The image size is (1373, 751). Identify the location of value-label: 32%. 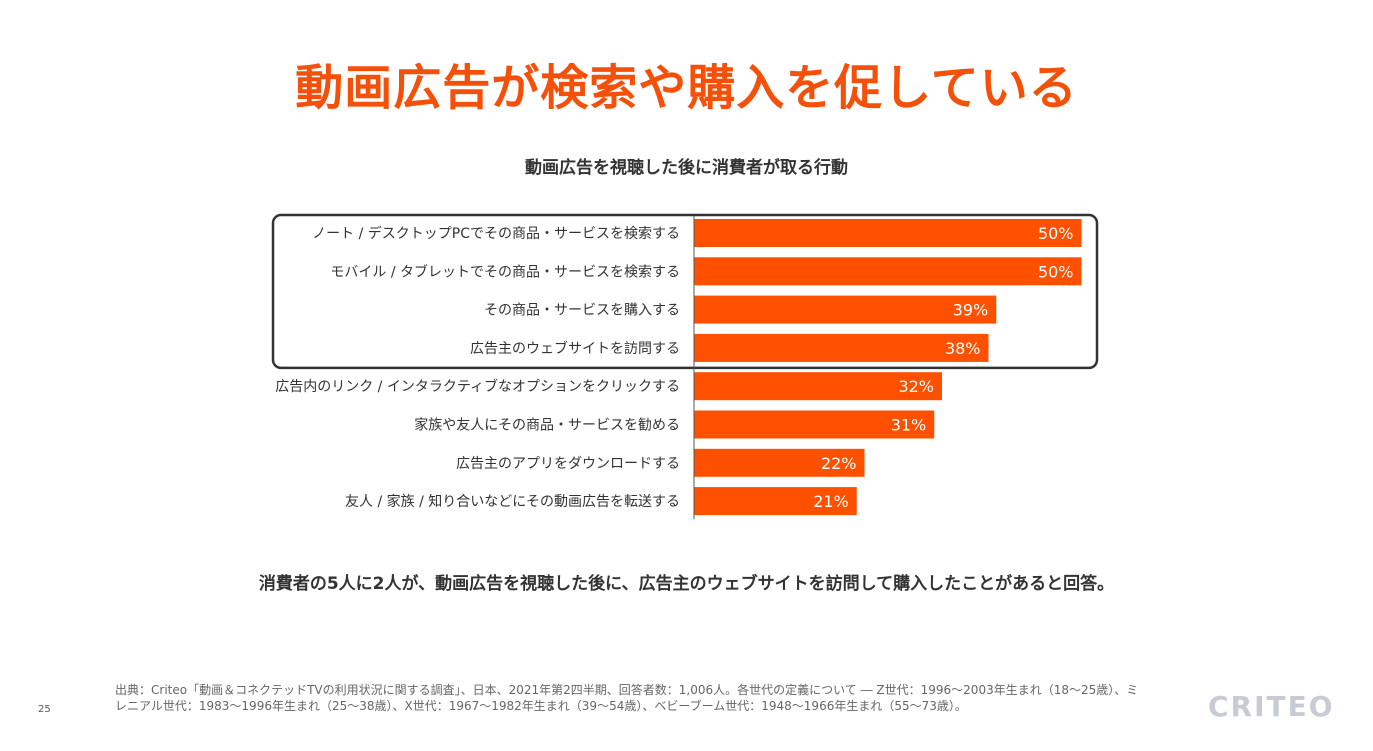
(916, 386).